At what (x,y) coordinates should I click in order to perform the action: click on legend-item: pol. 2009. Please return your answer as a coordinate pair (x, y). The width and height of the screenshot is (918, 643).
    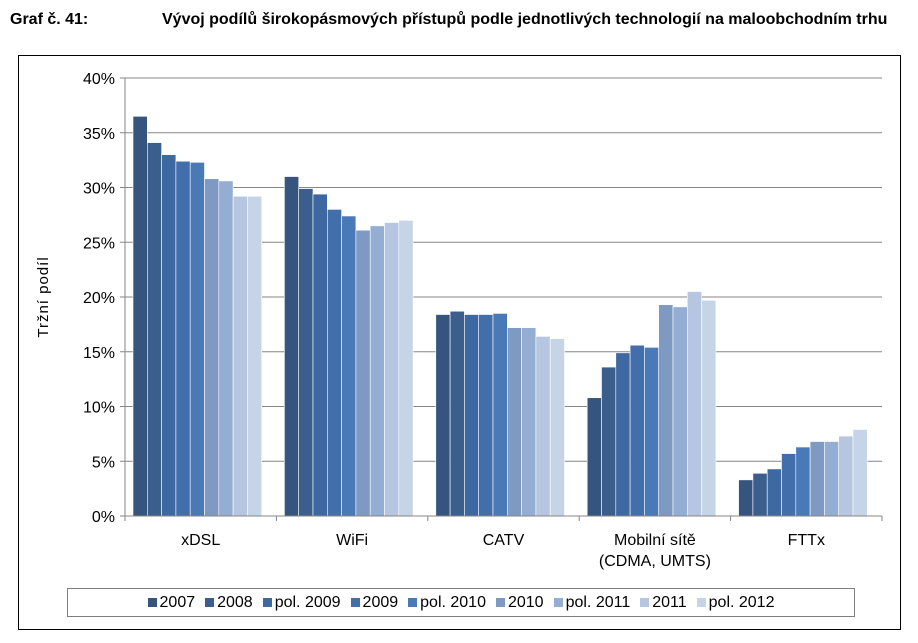
    Looking at the image, I should click on (301, 602).